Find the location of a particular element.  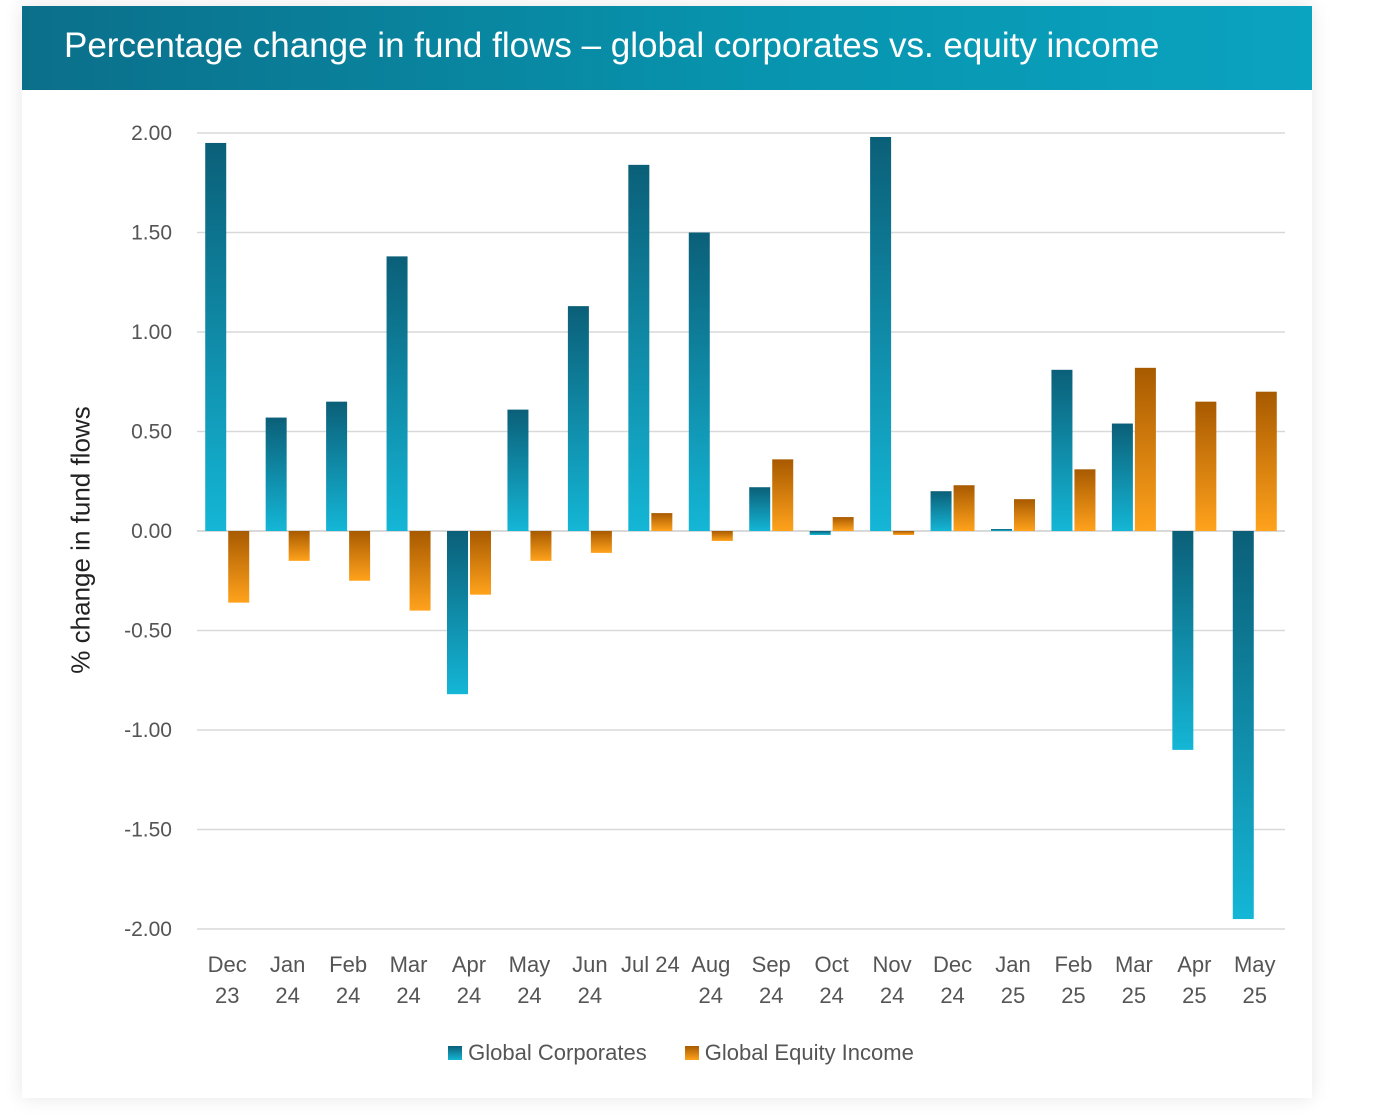

x-tick-label: Mar 25 is located at coordinates (1134, 980).